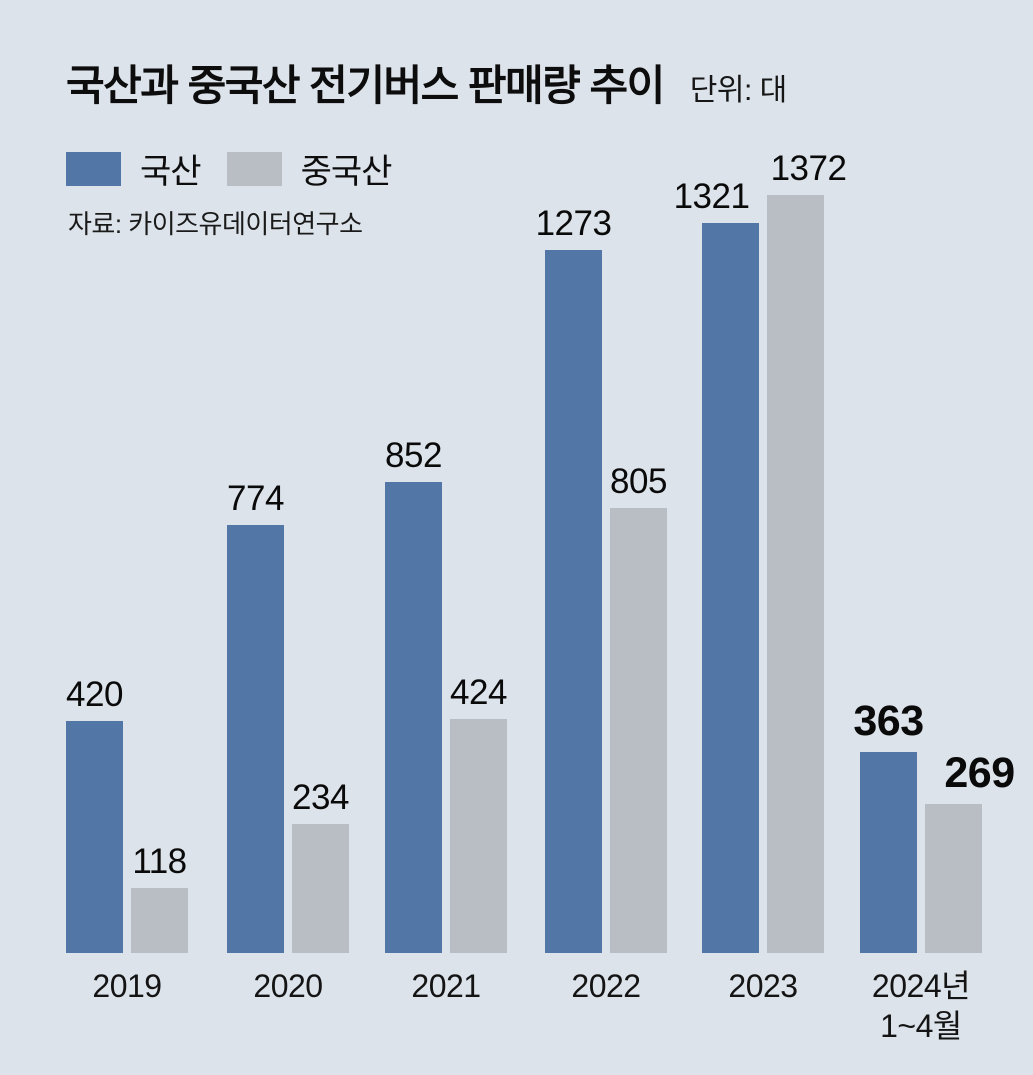  What do you see at coordinates (573, 223) in the screenshot?
I see `value-label-domestic-3: 1273` at bounding box center [573, 223].